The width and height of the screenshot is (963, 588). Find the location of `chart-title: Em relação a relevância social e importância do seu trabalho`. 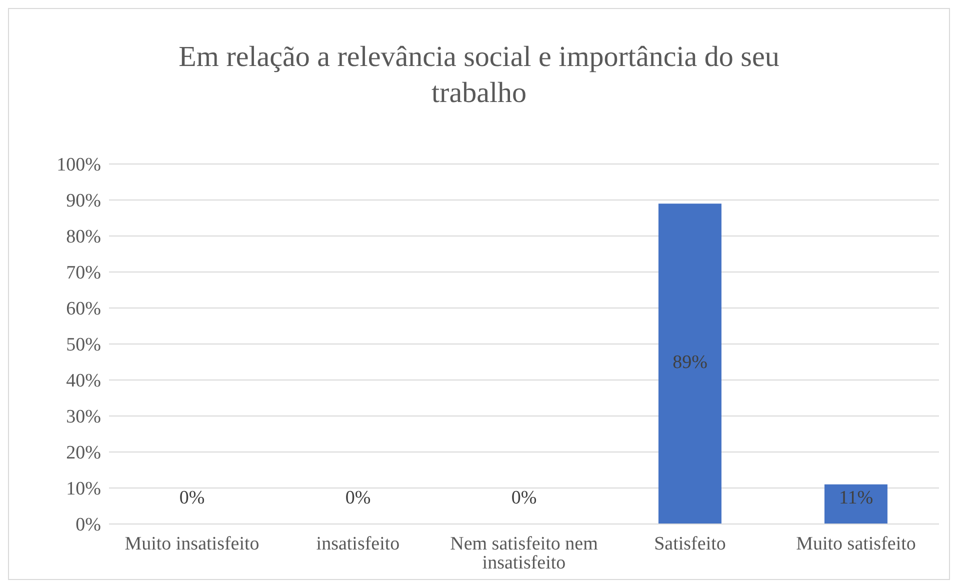

chart-title: Em relação a relevância social e importância do seu trabalho is located at coordinates (479, 75).